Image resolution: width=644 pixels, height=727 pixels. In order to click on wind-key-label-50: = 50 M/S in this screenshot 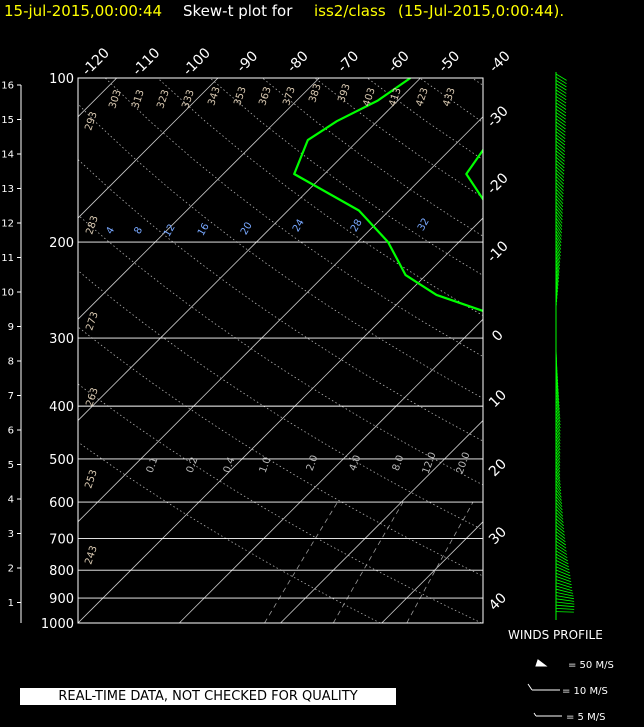, I will do `click(591, 665)`.